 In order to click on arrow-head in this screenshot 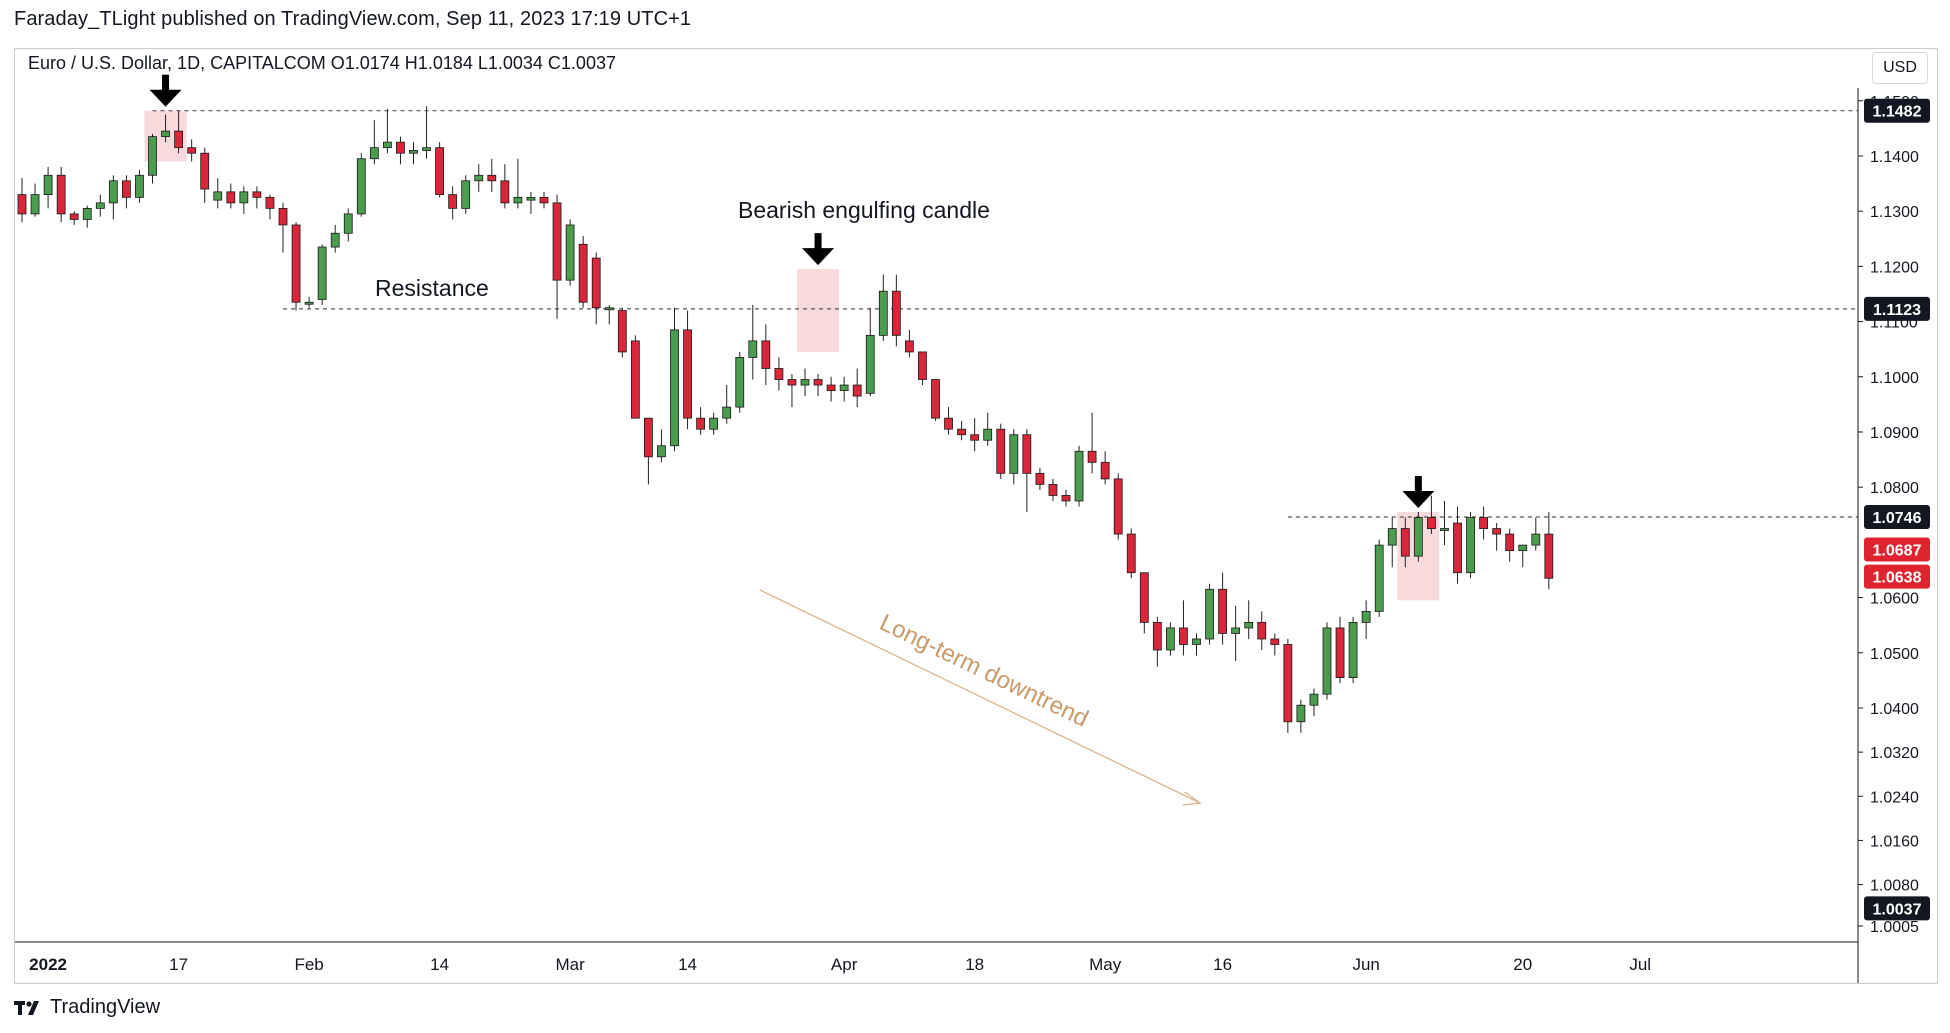, I will do `click(818, 257)`.